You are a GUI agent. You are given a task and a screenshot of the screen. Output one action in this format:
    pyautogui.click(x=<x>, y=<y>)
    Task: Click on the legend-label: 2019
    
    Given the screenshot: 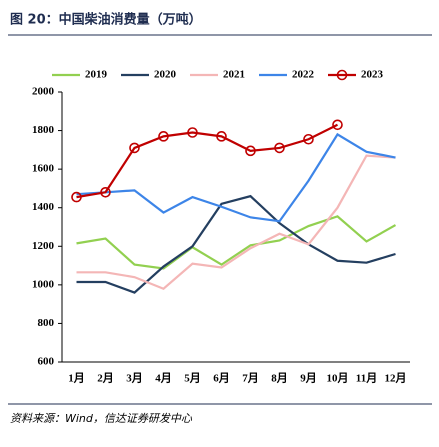 What is the action you would take?
    pyautogui.click(x=96, y=75)
    